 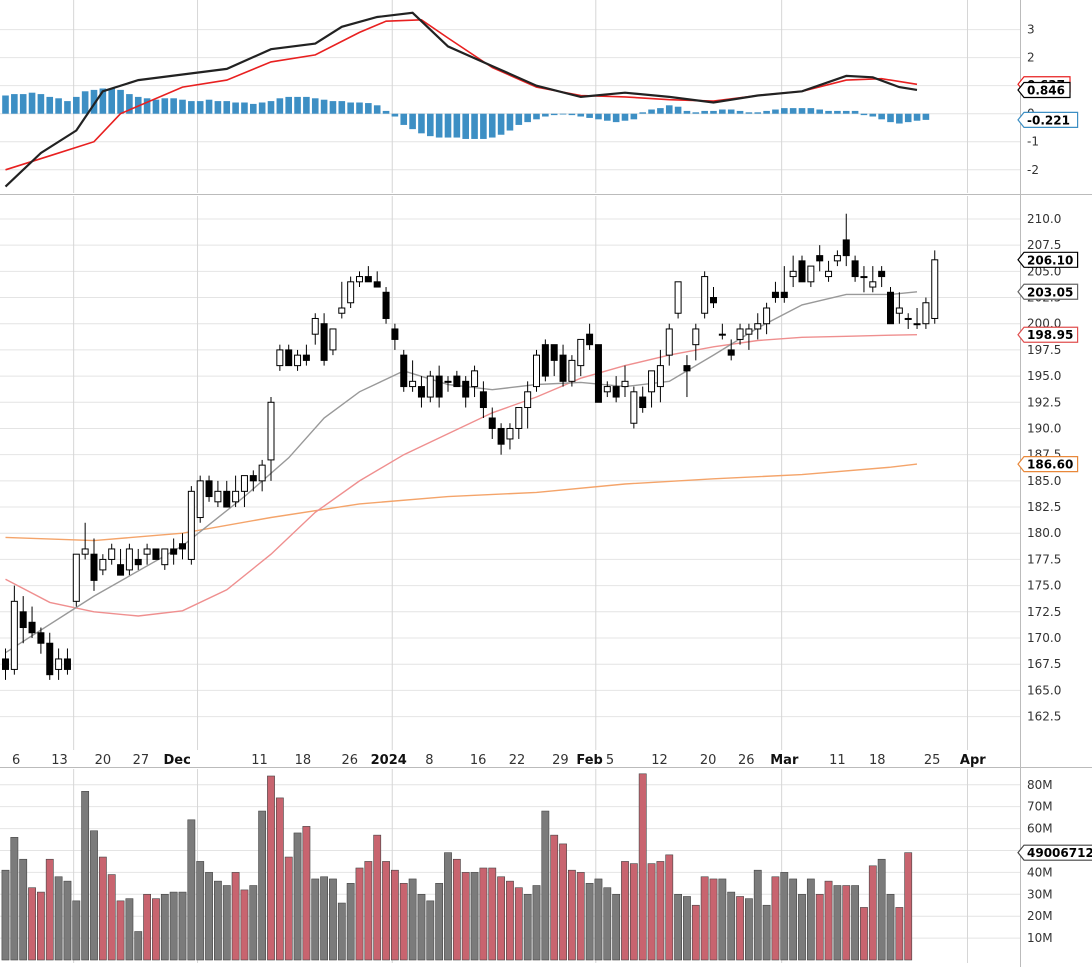 What do you see at coordinates (461, 94) in the screenshot?
I see `macd-signal-line` at bounding box center [461, 94].